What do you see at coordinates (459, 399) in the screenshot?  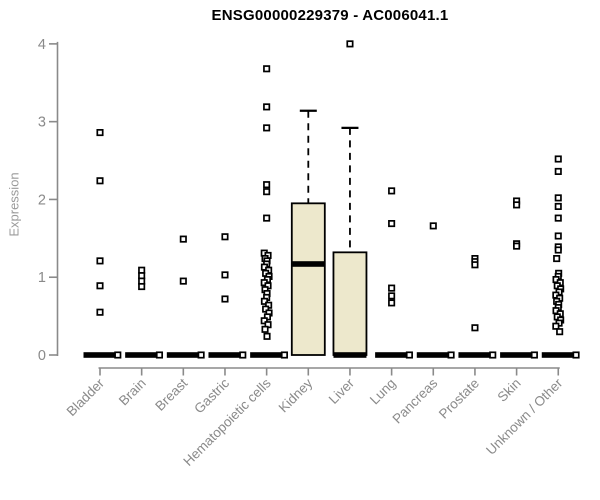 I see `x-tick-label: Prostate` at bounding box center [459, 399].